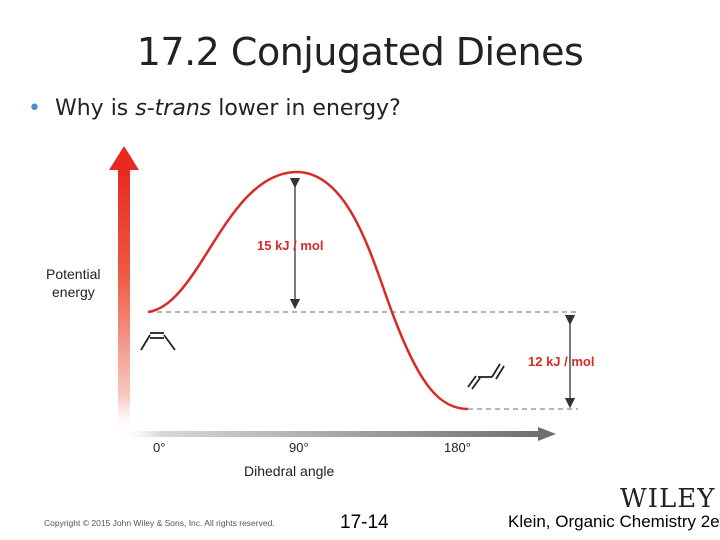 Image resolution: width=720 pixels, height=540 pixels. Describe the element at coordinates (73, 274) in the screenshot. I see `y-axis-label-line1: Potential` at that location.